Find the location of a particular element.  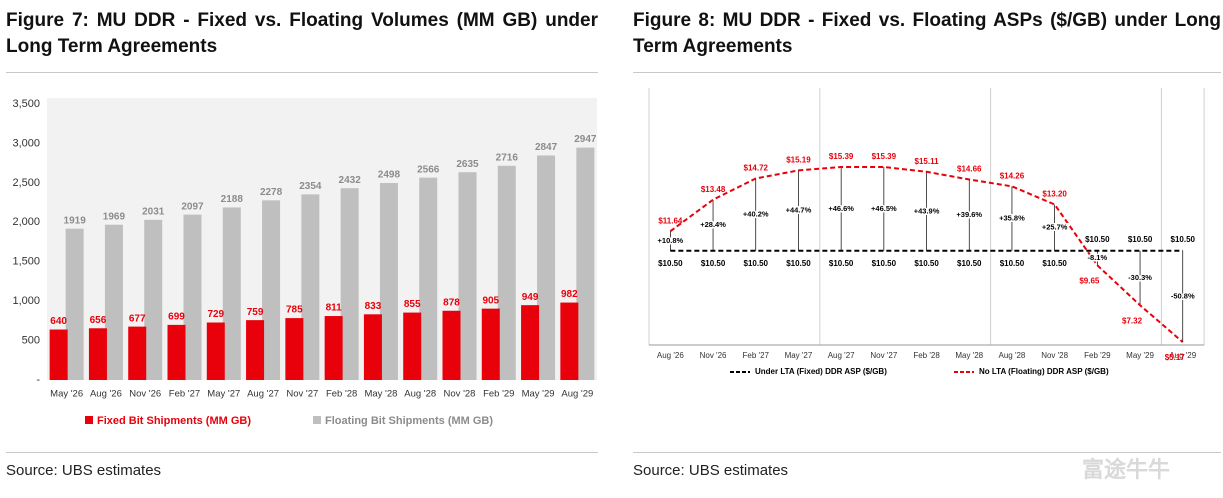

change-label: +39.6% is located at coordinates (969, 214).